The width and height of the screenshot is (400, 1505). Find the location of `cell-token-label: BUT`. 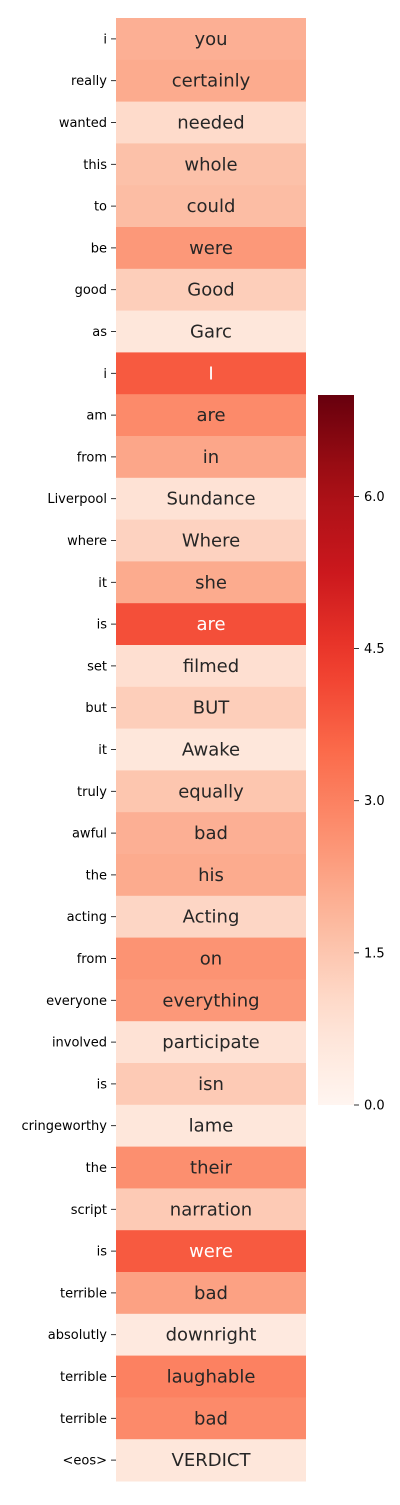

cell-token-label: BUT is located at coordinates (212, 708).